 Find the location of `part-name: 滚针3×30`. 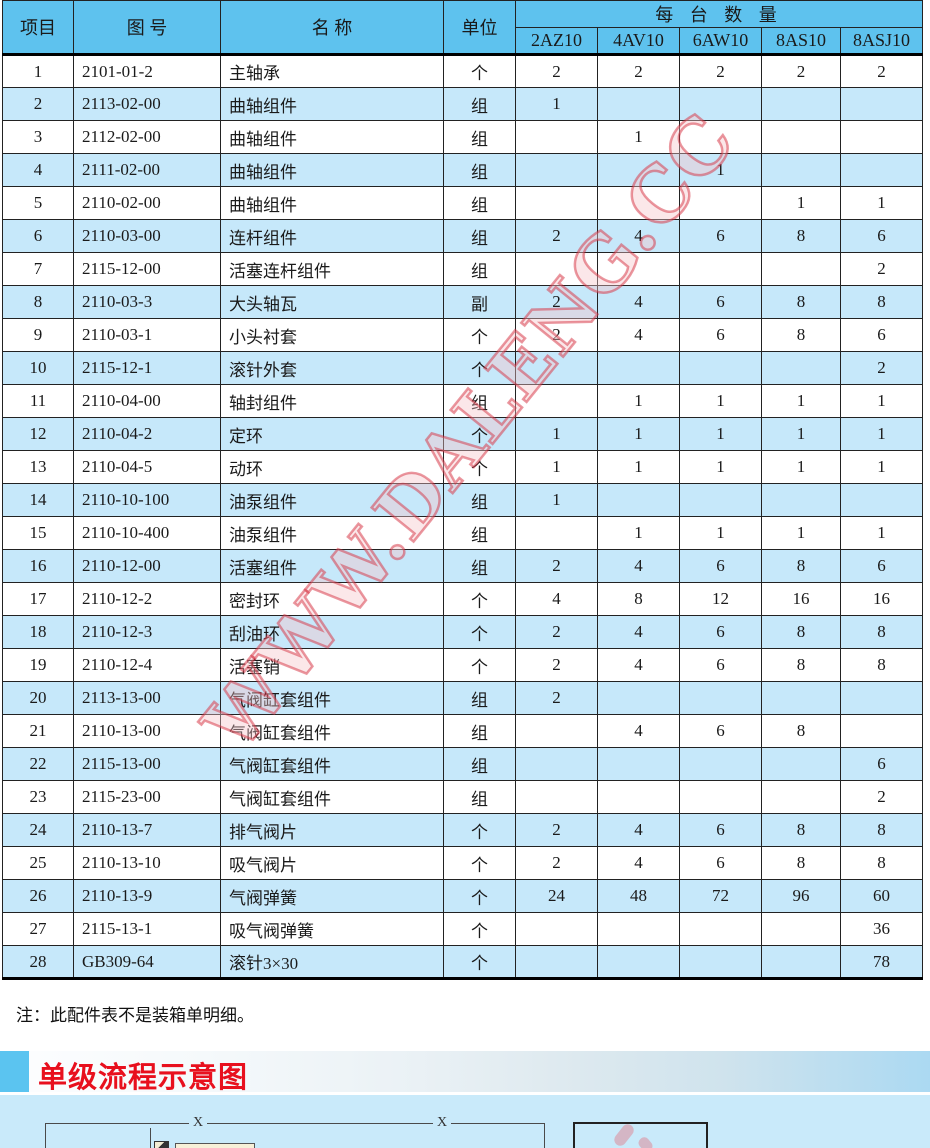

part-name: 滚针3×30 is located at coordinates (332, 962).